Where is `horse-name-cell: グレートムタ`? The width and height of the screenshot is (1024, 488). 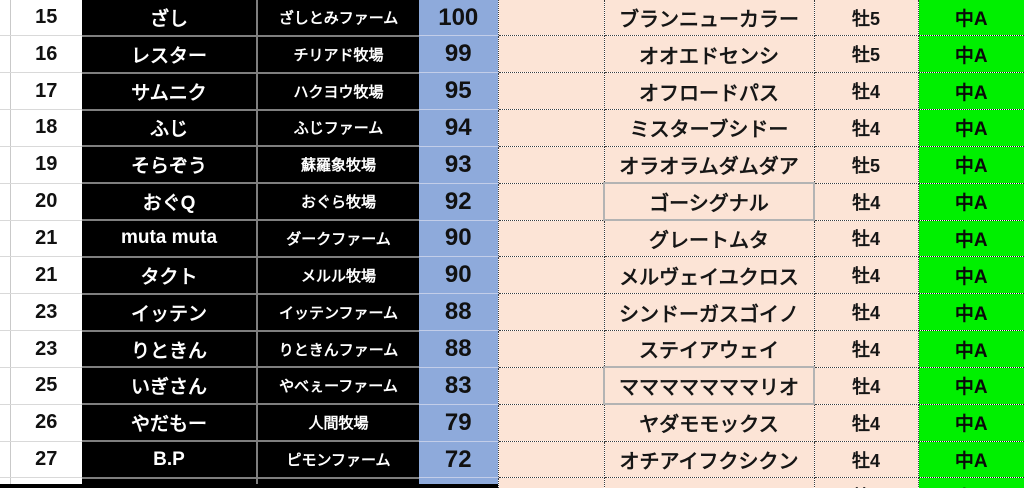 horse-name-cell: グレートムタ is located at coordinates (709, 238).